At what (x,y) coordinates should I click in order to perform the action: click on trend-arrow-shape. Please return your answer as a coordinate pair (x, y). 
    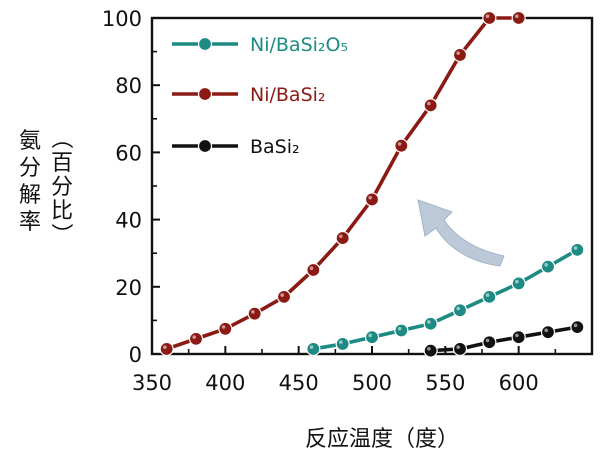
    Looking at the image, I should click on (461, 233).